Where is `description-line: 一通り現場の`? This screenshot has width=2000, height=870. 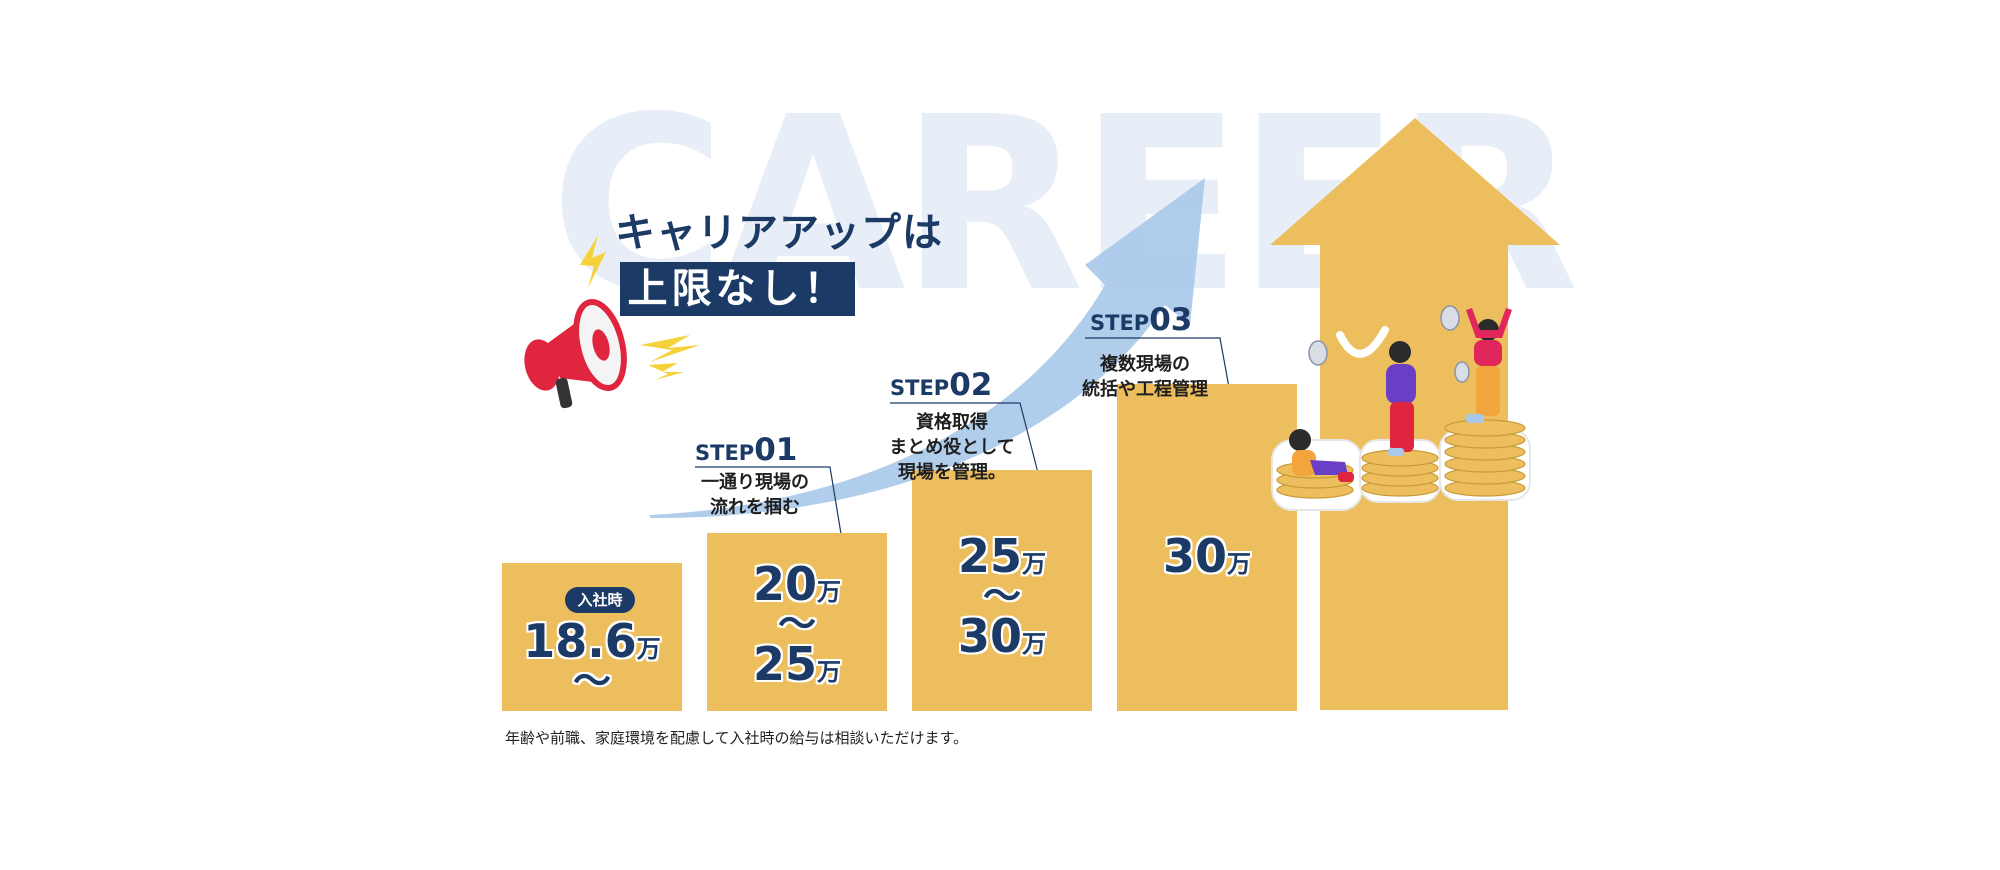
description-line: 一通り現場の is located at coordinates (755, 482).